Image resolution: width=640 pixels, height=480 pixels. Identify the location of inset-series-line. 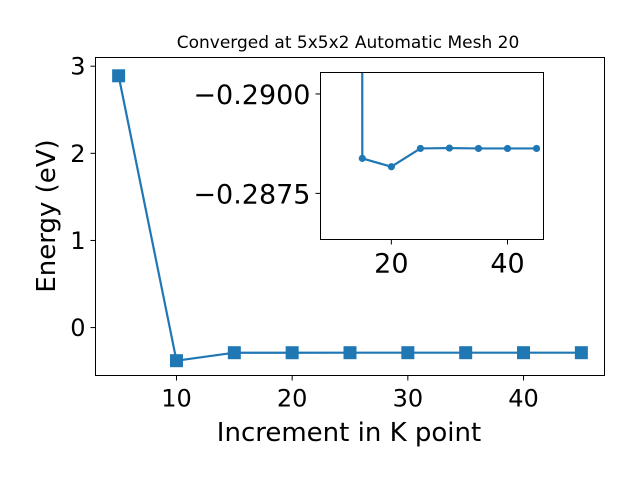
(449, 120).